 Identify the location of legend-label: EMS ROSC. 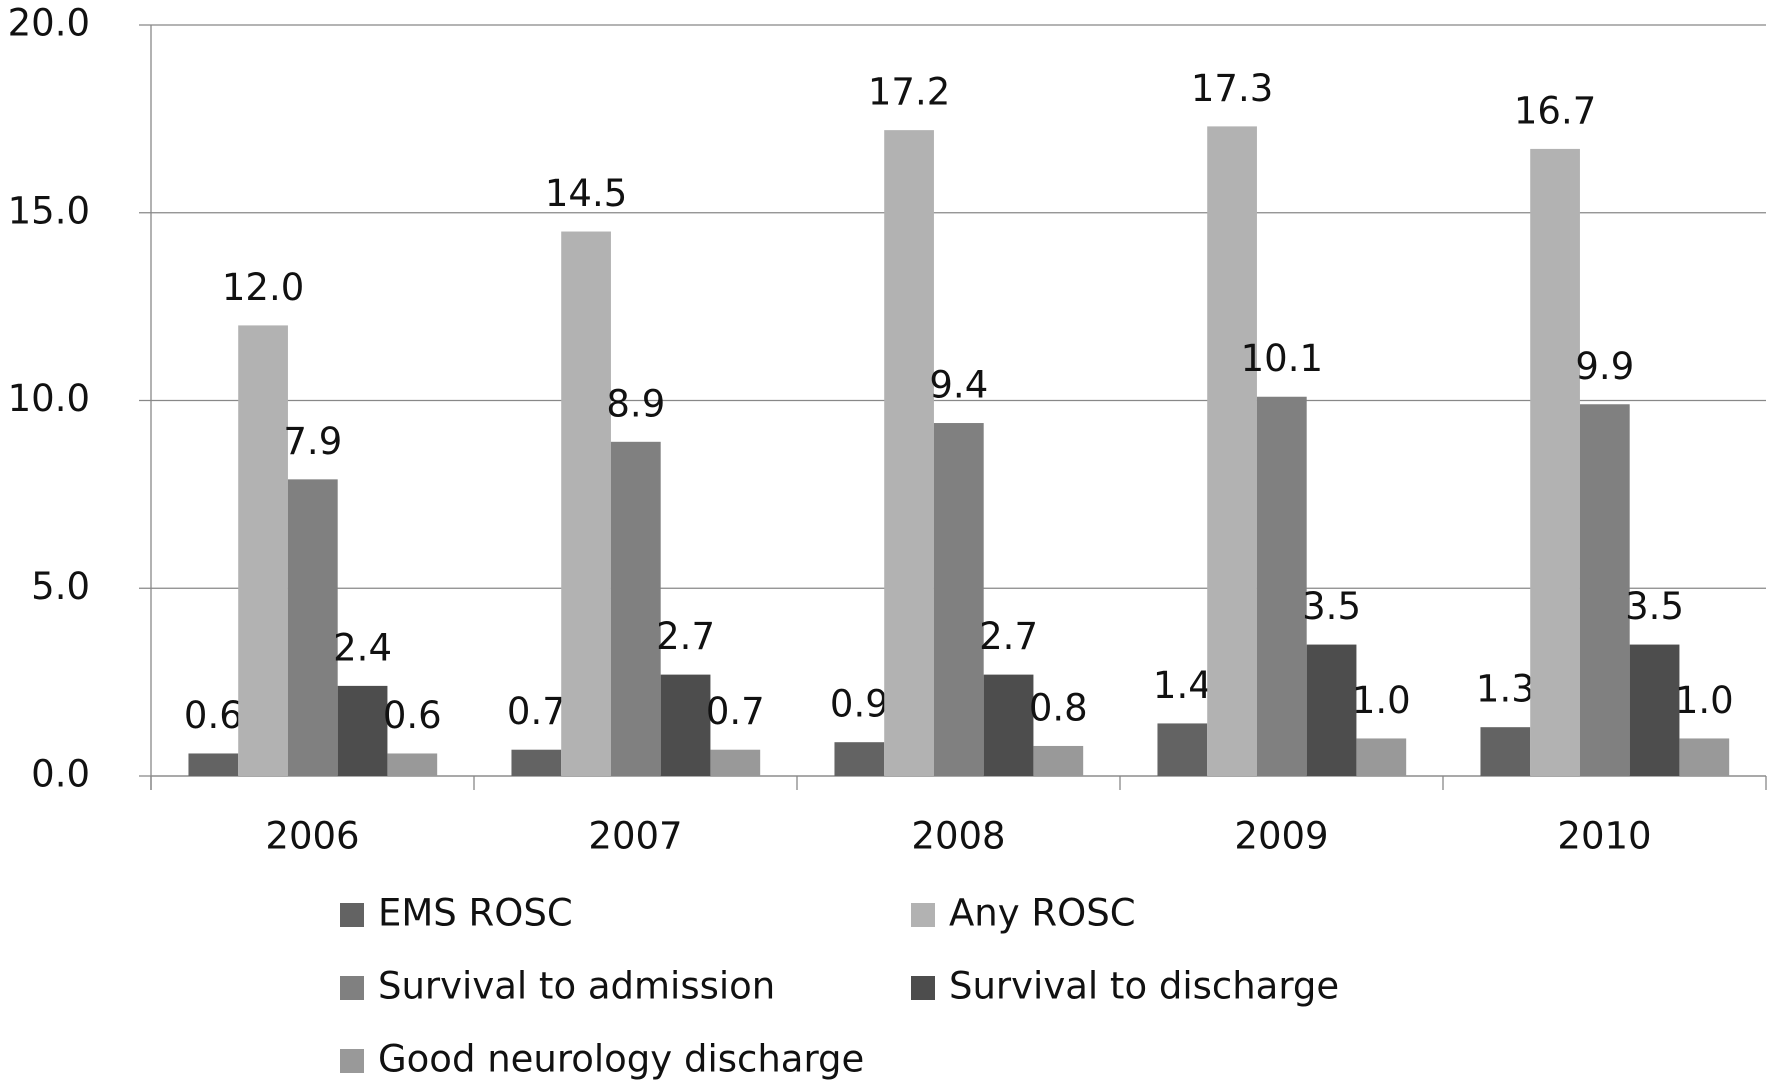
(475, 913).